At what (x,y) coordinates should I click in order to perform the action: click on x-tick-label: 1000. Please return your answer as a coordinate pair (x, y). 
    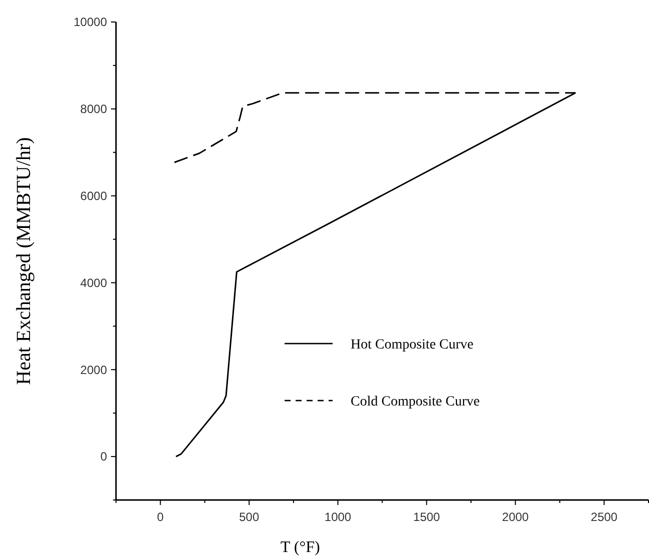
    Looking at the image, I should click on (338, 517).